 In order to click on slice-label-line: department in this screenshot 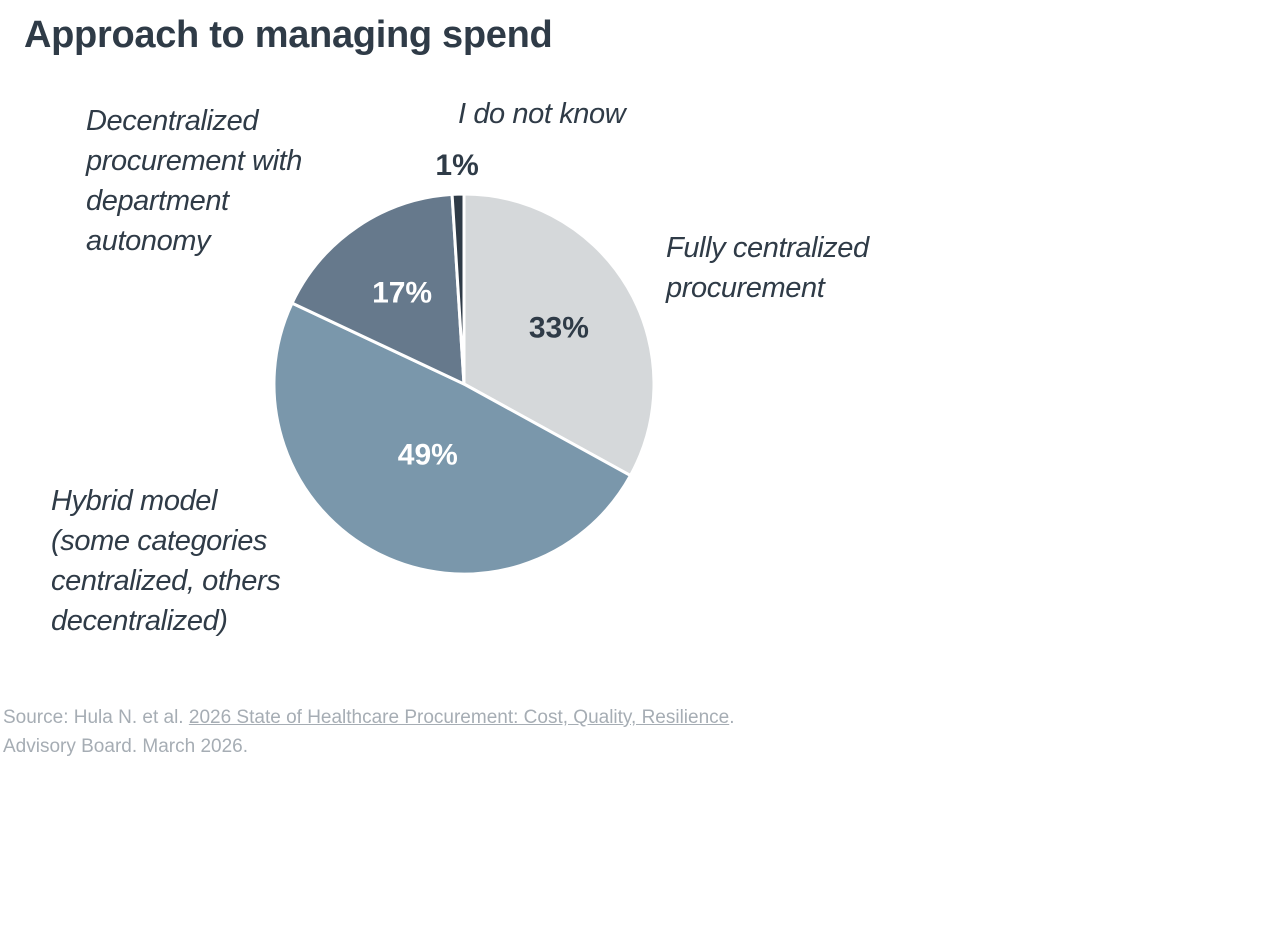, I will do `click(157, 201)`.